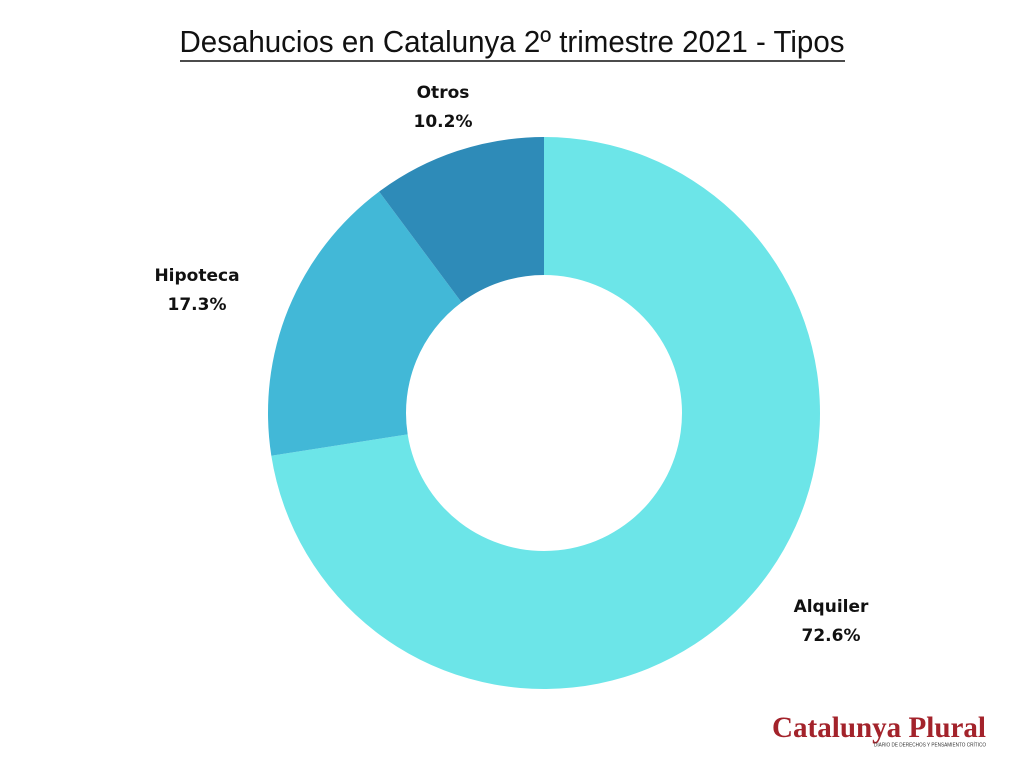 The image size is (1024, 768). What do you see at coordinates (443, 93) in the screenshot?
I see `slice-label: Otros` at bounding box center [443, 93].